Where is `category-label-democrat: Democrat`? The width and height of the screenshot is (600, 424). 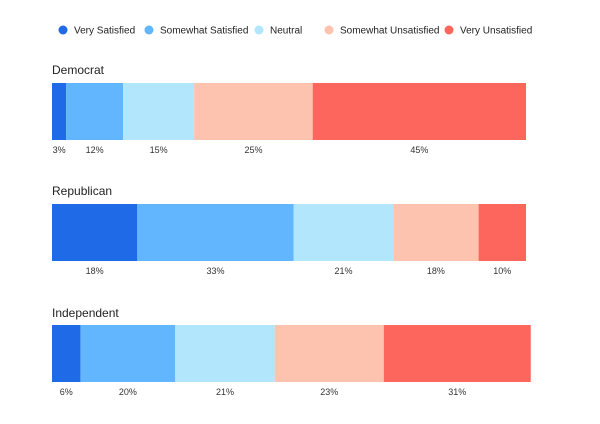
category-label-democrat: Democrat is located at coordinates (78, 70).